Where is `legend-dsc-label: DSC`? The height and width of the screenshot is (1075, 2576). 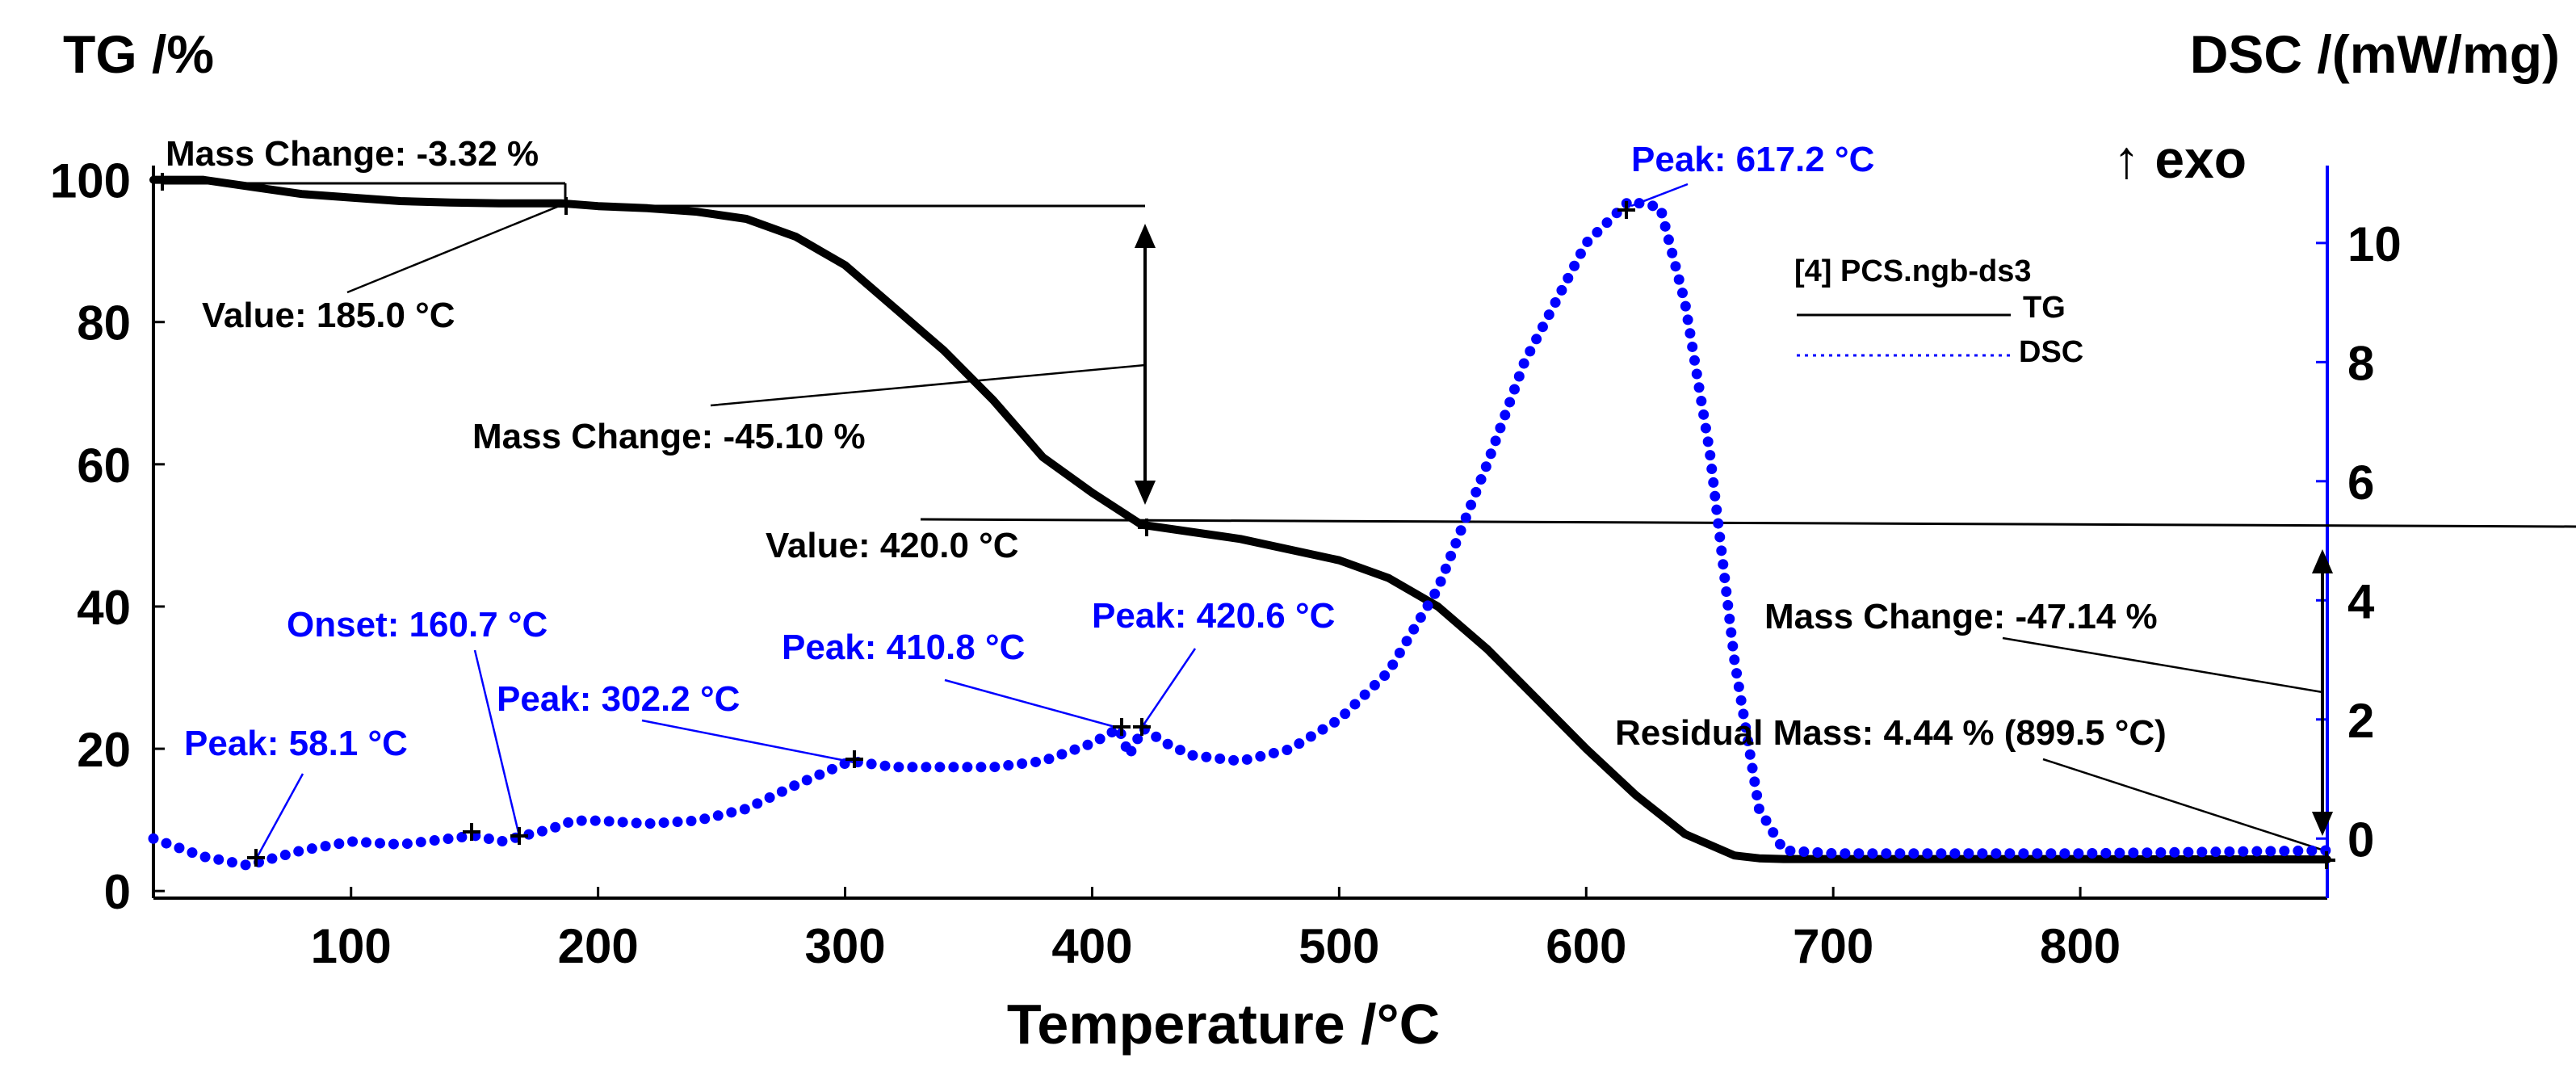 legend-dsc-label: DSC is located at coordinates (2051, 352).